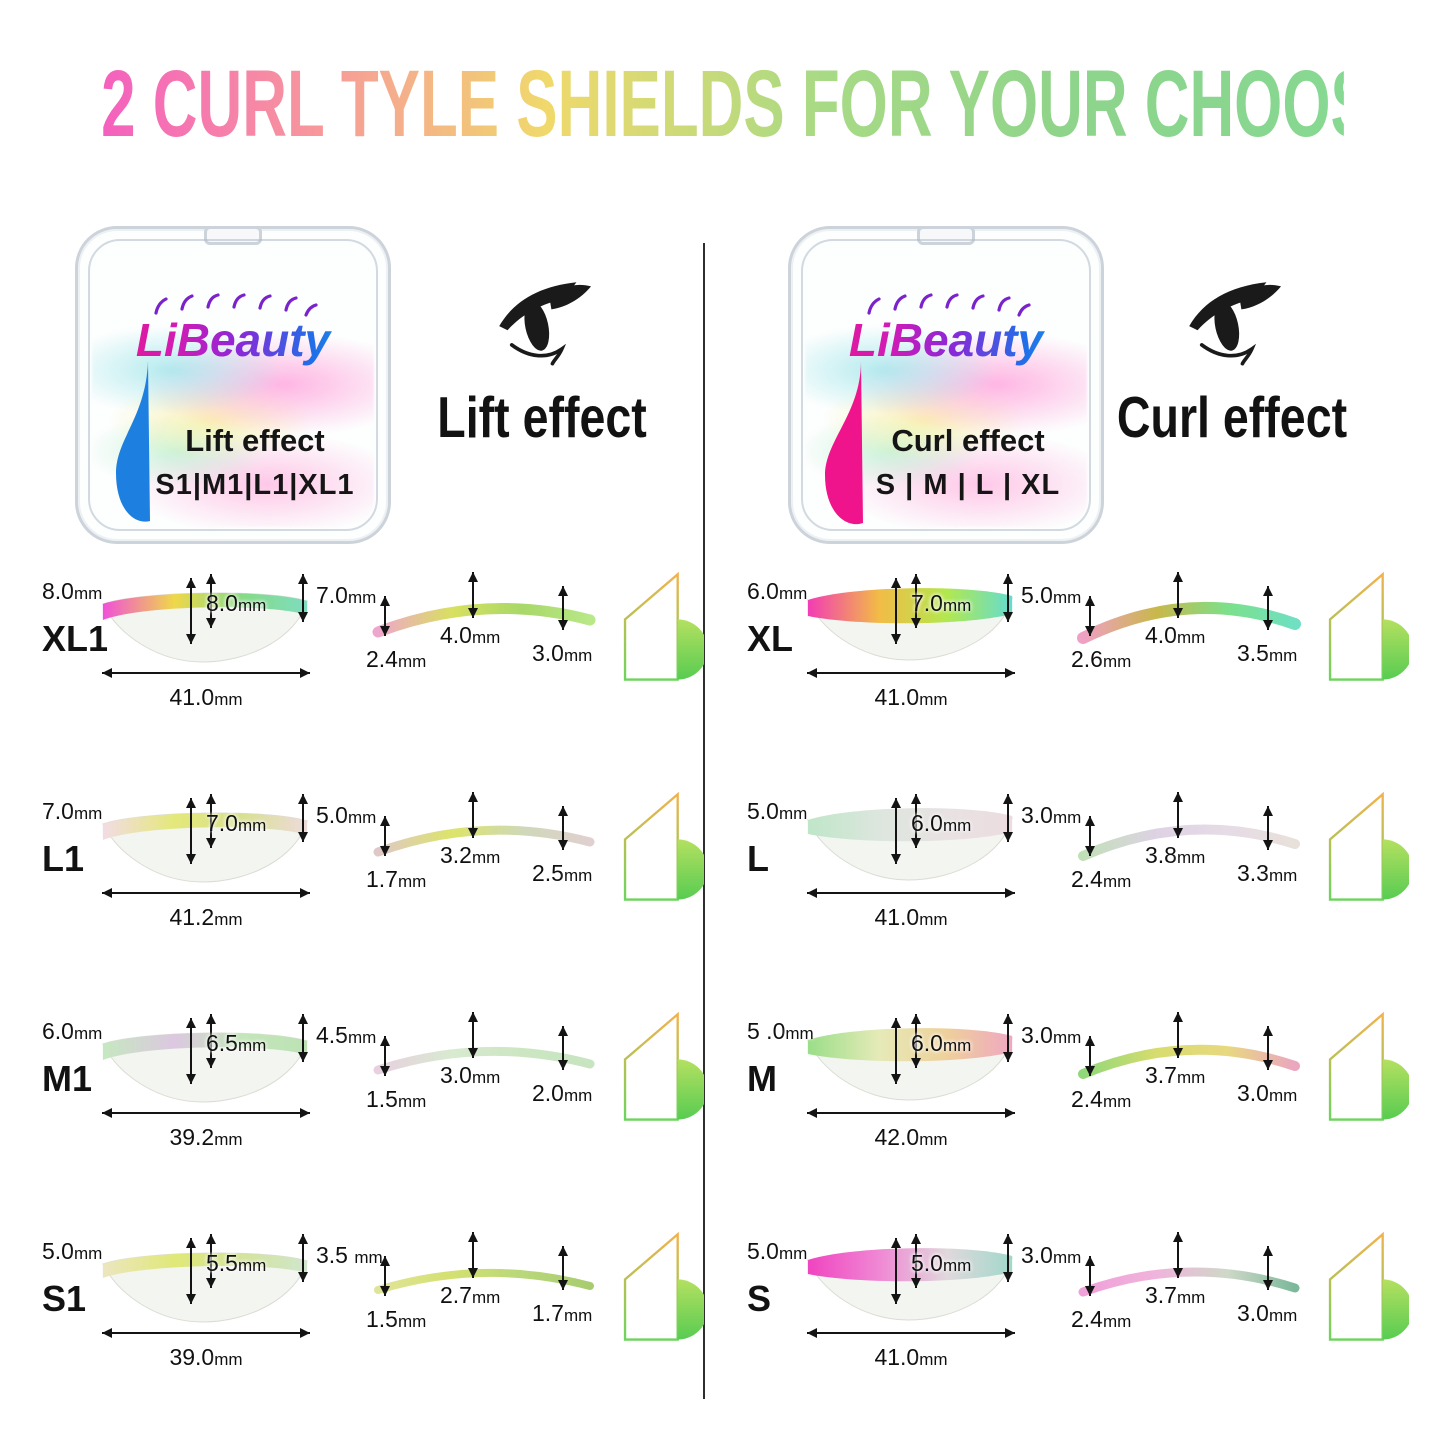 The width and height of the screenshot is (1445, 1445). Describe the element at coordinates (67, 1078) in the screenshot. I see `size-label: M1` at that location.